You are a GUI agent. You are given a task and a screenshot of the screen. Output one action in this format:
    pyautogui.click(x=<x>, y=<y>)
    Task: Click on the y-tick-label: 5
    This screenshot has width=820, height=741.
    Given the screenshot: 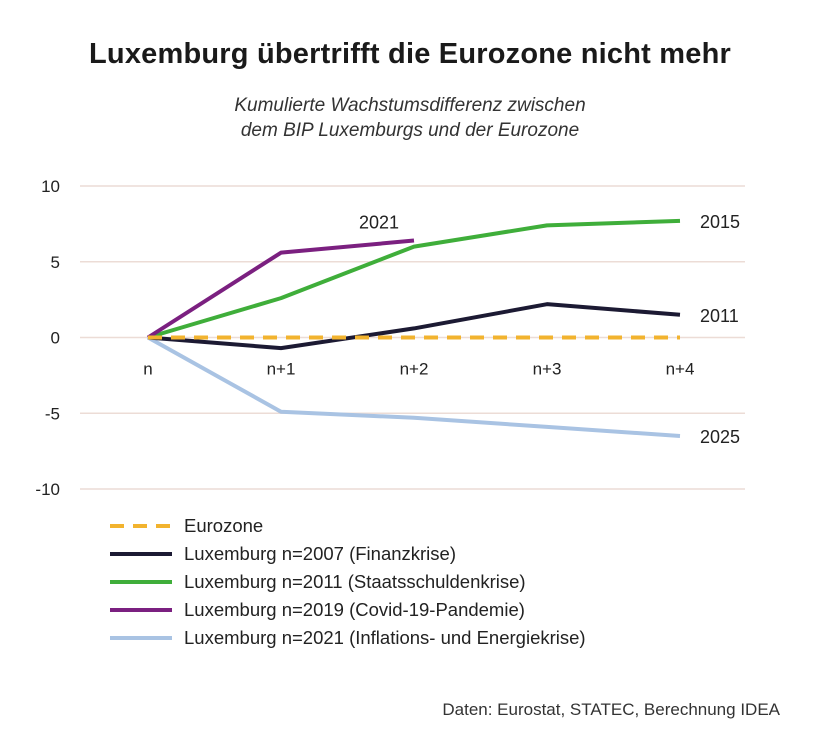 What is the action you would take?
    pyautogui.click(x=55, y=262)
    